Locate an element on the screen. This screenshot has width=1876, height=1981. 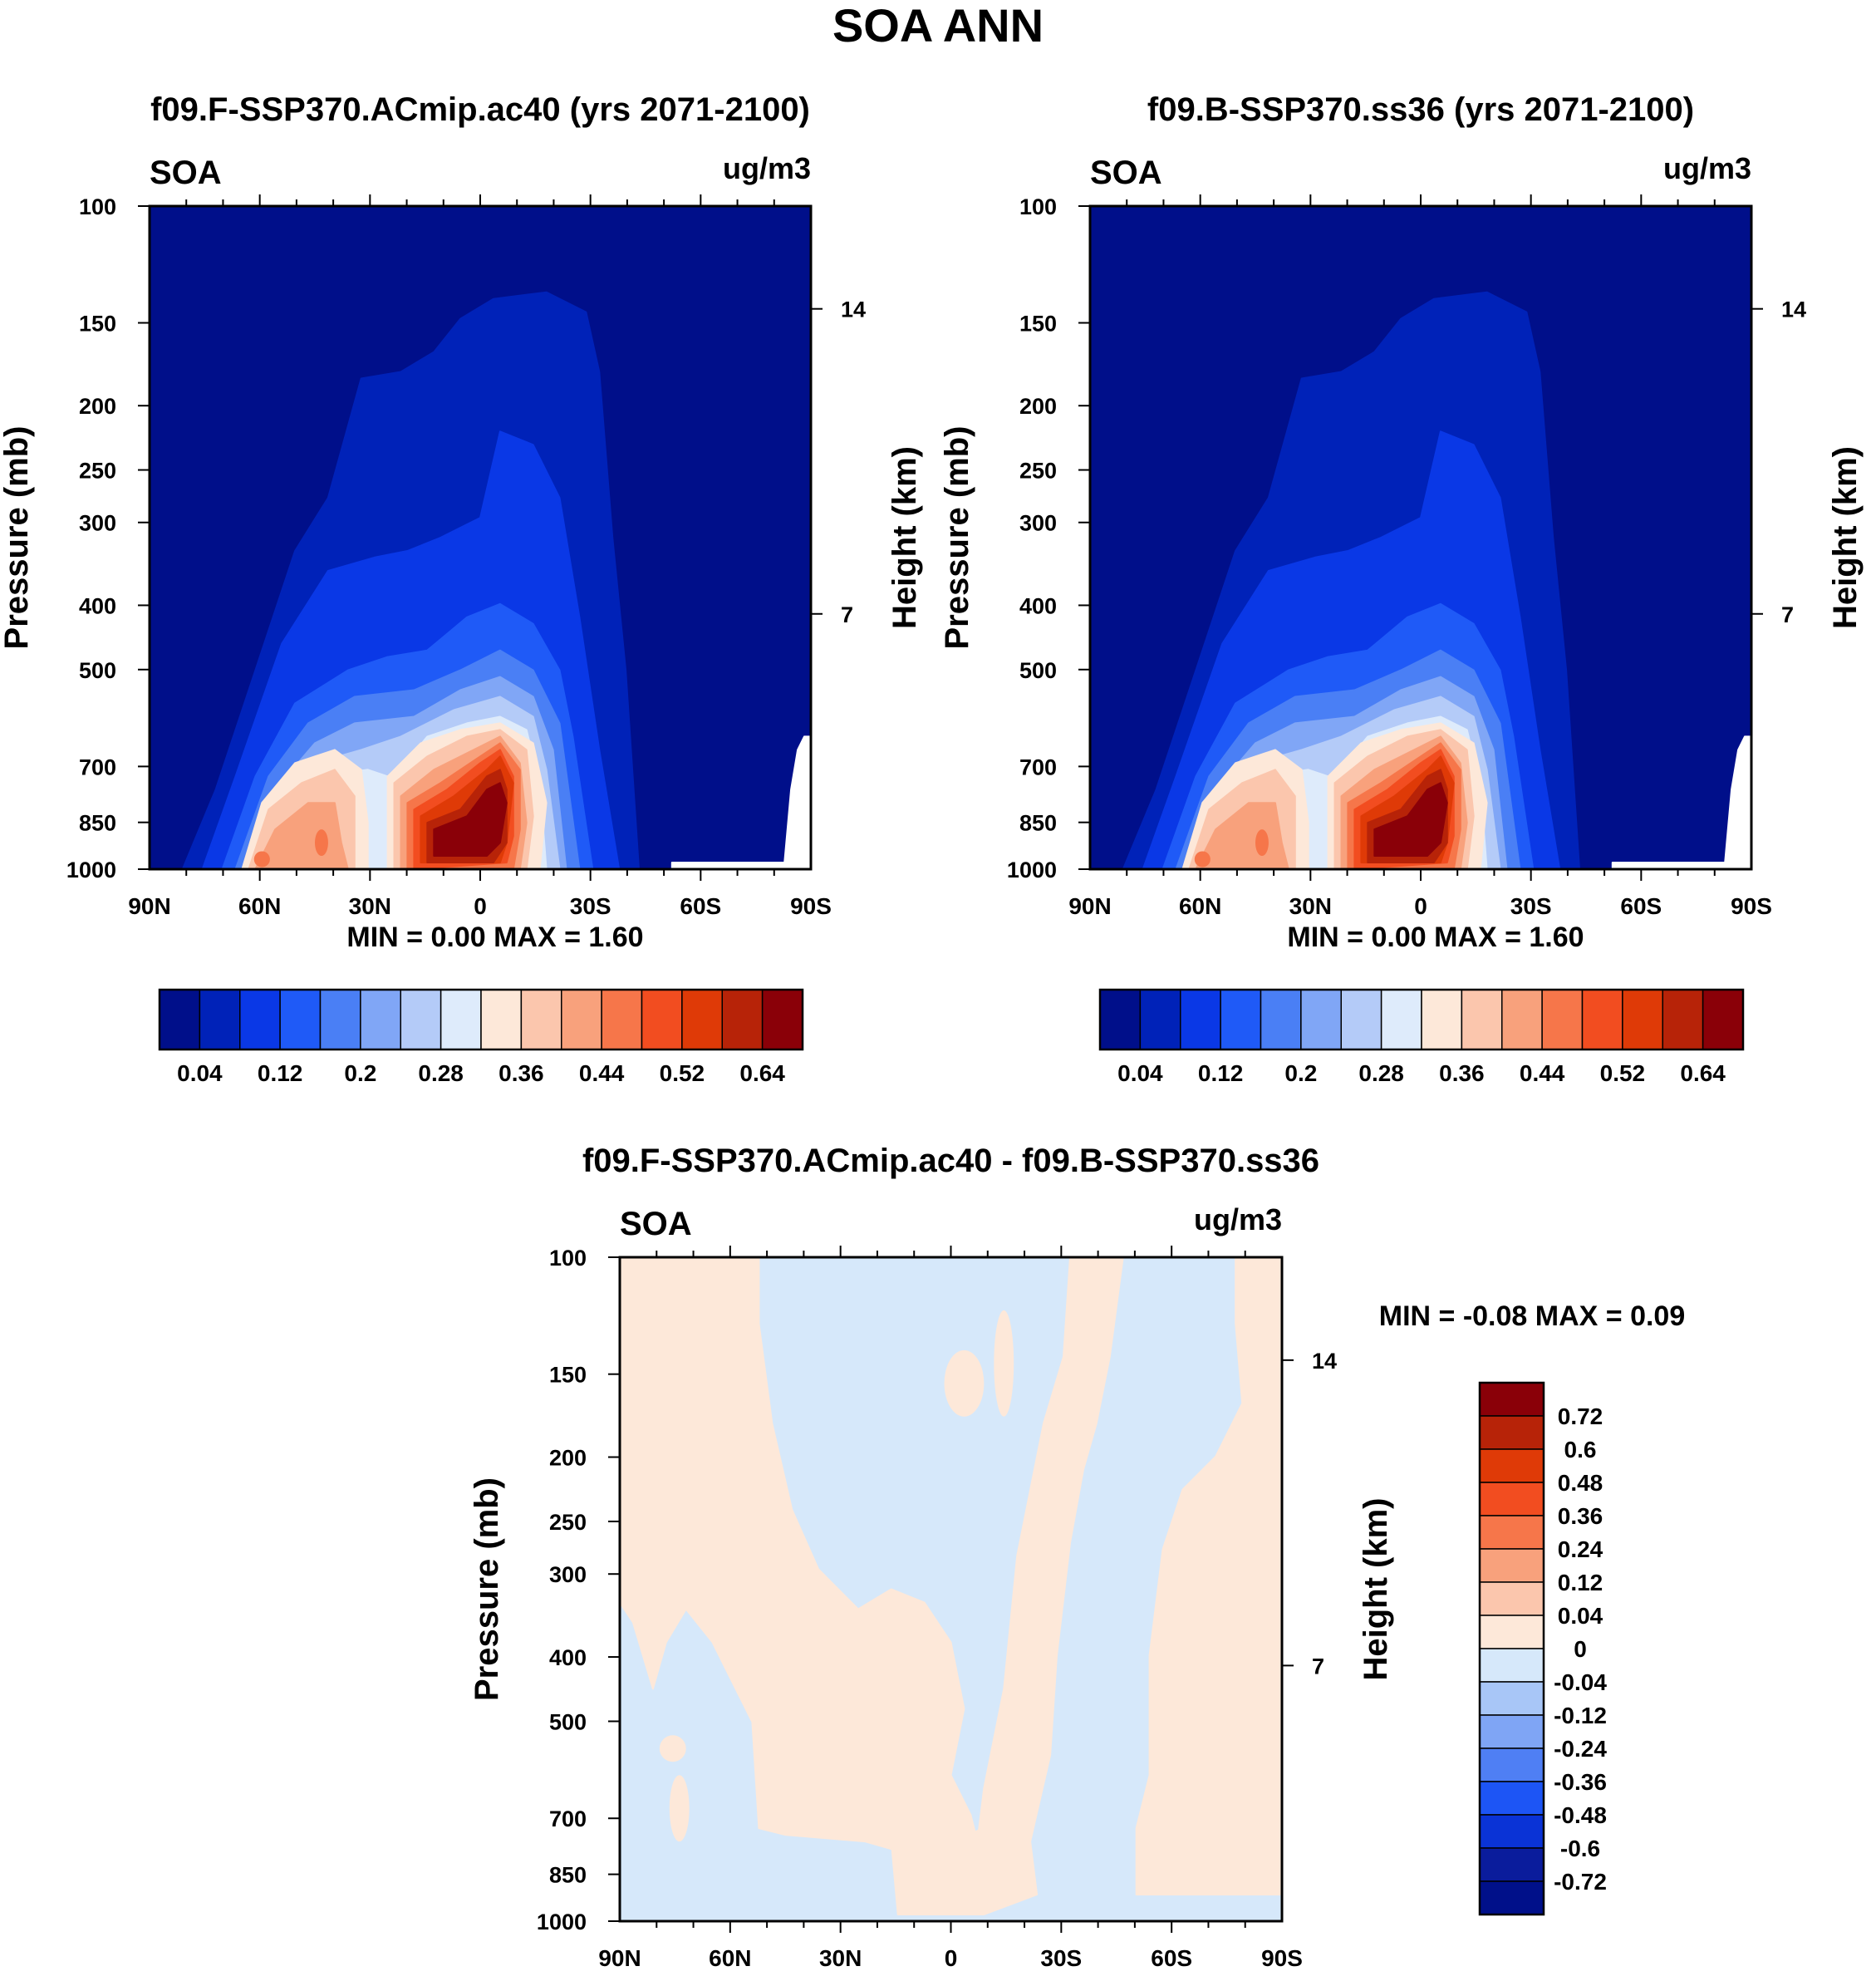
colorbar-label: 0.24 is located at coordinates (1581, 1549).